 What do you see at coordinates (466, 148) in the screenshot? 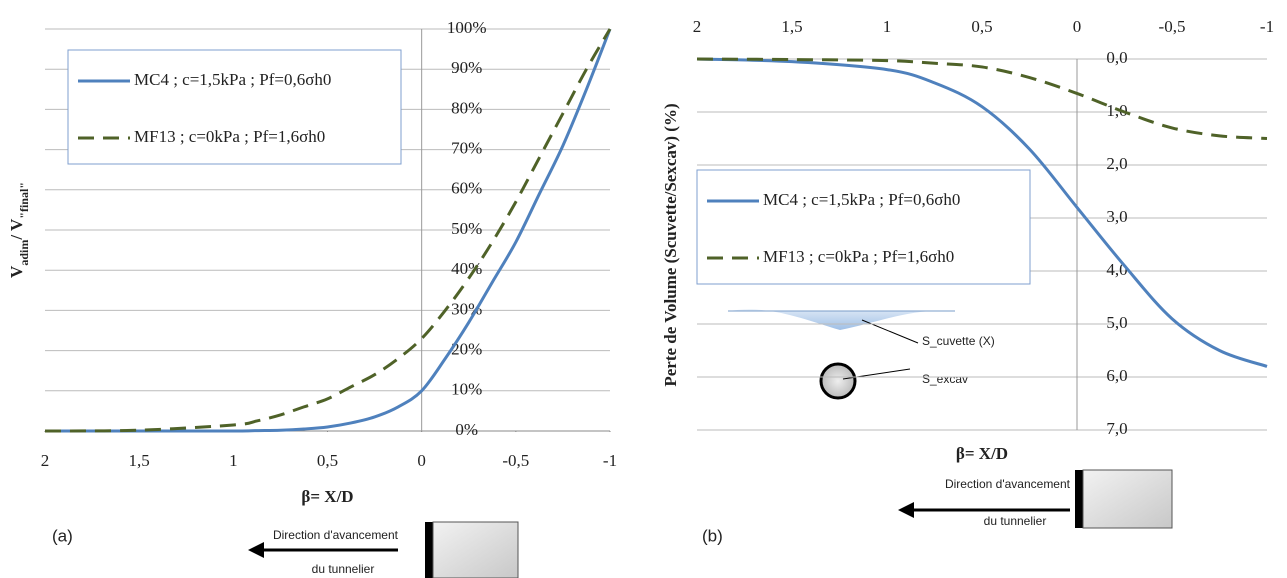
I see `y-tick-label: 70%` at bounding box center [466, 148].